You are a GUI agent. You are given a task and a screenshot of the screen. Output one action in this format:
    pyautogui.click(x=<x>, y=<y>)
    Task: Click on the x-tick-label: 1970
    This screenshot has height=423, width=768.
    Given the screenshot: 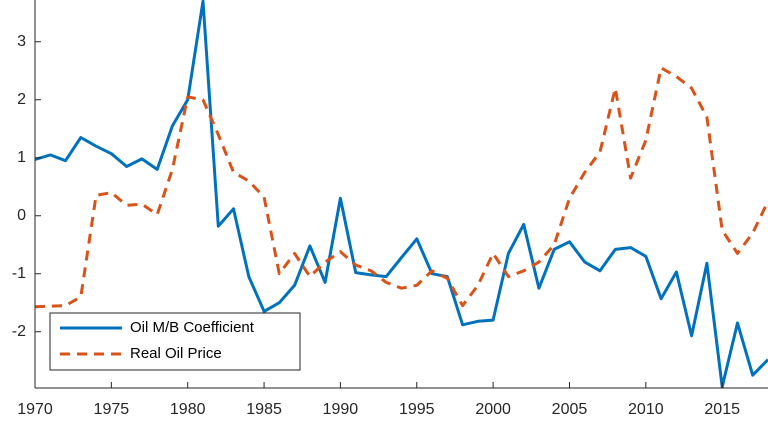 What is the action you would take?
    pyautogui.click(x=35, y=409)
    